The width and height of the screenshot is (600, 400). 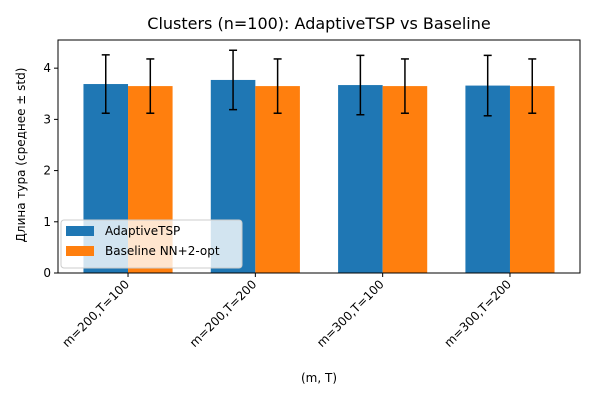 I want to click on legend: AdaptiveTSP Baseline NN+2-opt, so click(x=151, y=244).